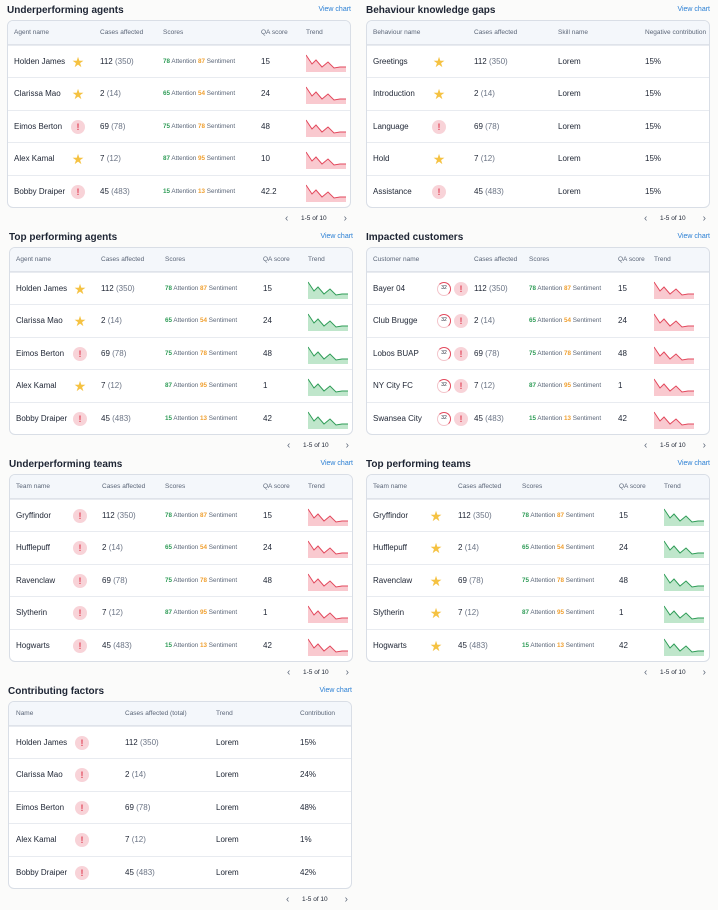 This screenshot has width=718, height=910. Describe the element at coordinates (533, 353) in the screenshot. I see `attention-score: 75` at that location.